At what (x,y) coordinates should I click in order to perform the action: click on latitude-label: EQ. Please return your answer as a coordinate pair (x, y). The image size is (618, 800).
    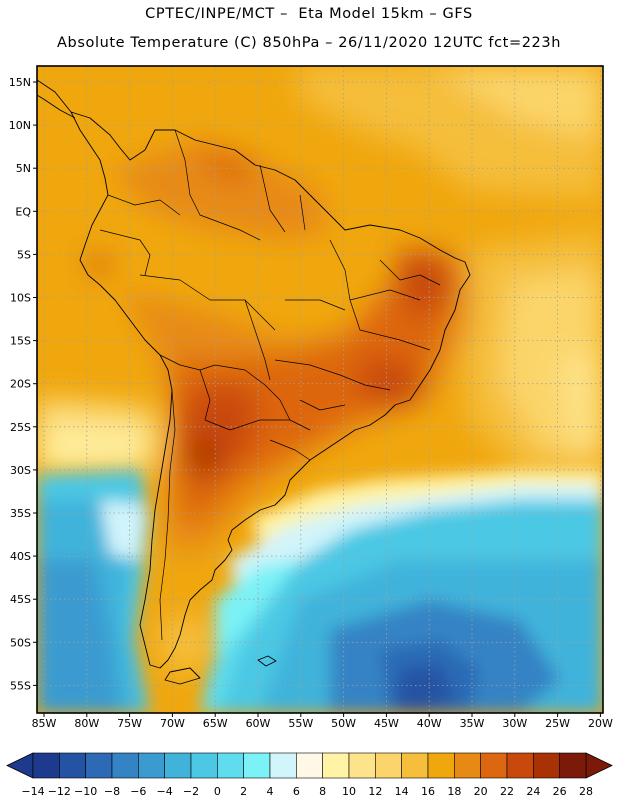
    Looking at the image, I should click on (23, 211).